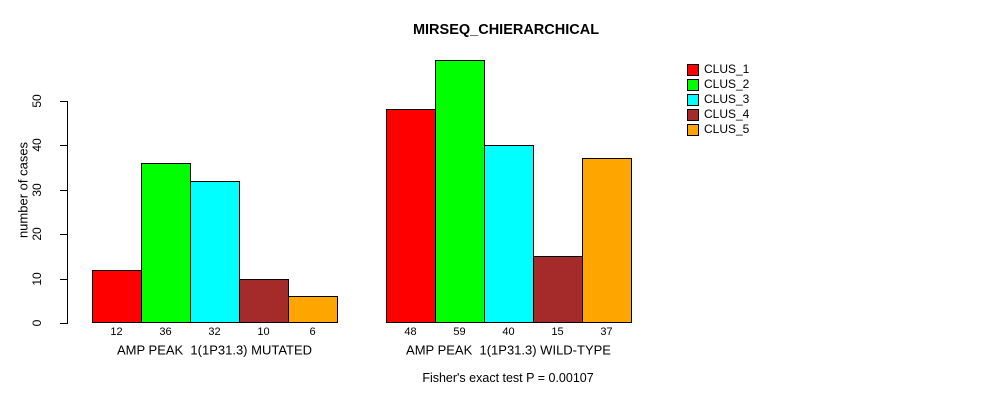 The width and height of the screenshot is (990, 400). I want to click on chart-title: MIRSEQ_CHIERARCHICAL, so click(506, 30).